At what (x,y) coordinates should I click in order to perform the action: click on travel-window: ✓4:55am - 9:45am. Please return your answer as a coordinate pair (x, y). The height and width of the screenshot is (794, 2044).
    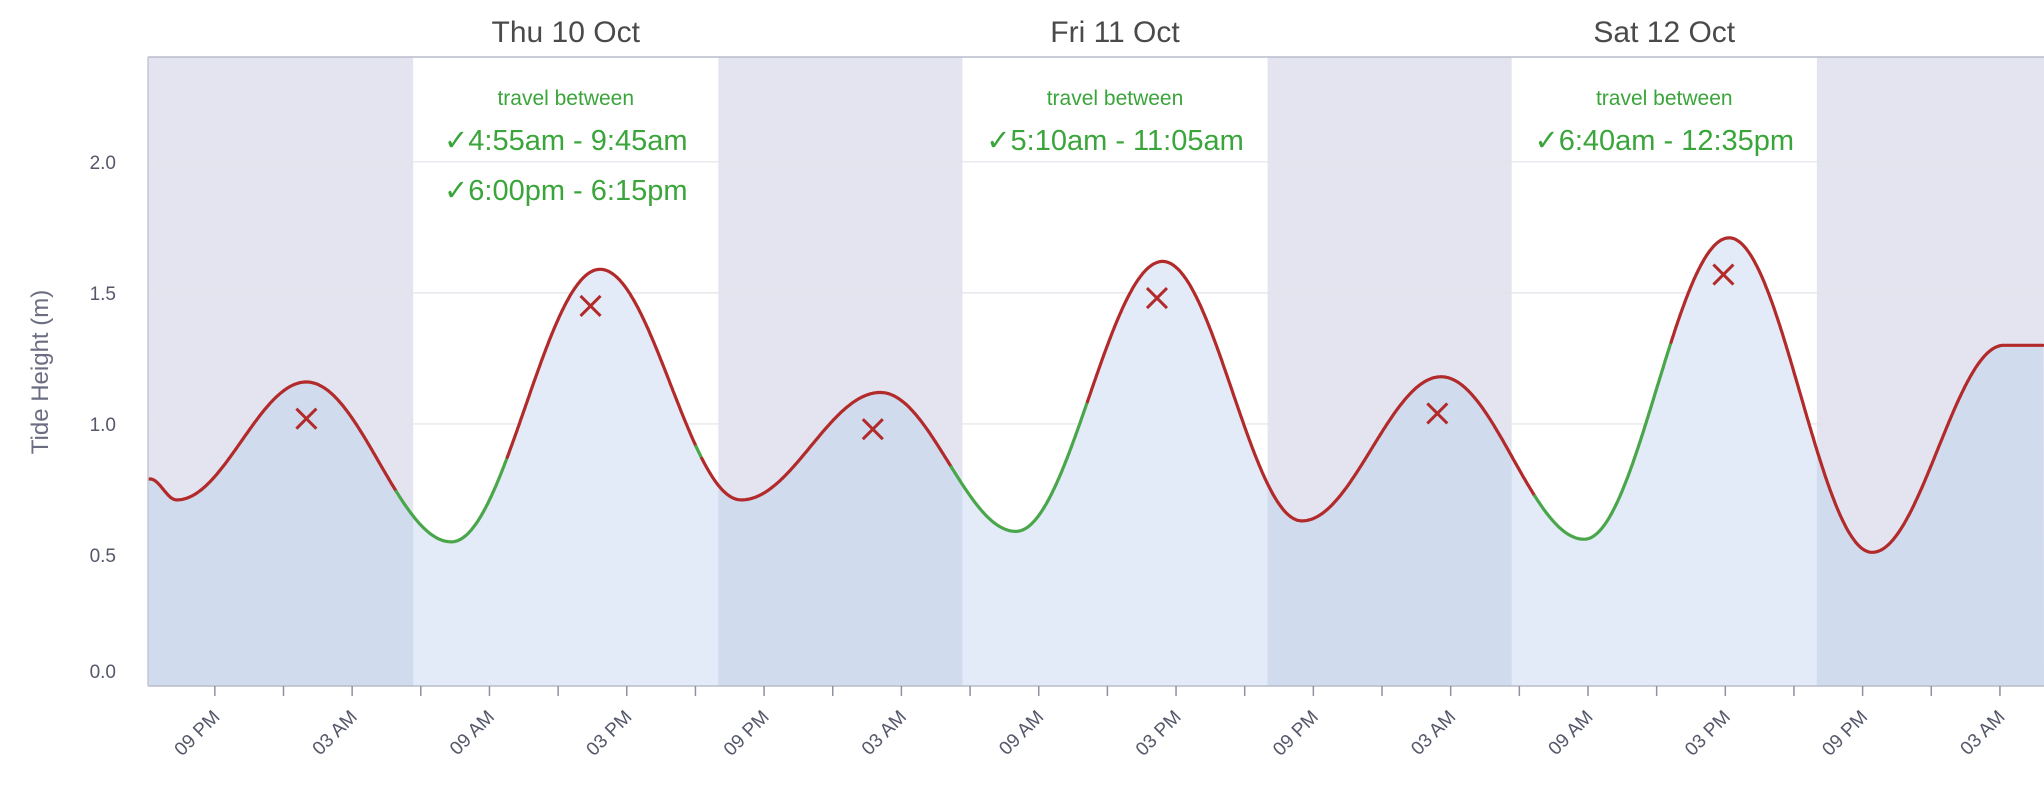
    Looking at the image, I should click on (566, 141).